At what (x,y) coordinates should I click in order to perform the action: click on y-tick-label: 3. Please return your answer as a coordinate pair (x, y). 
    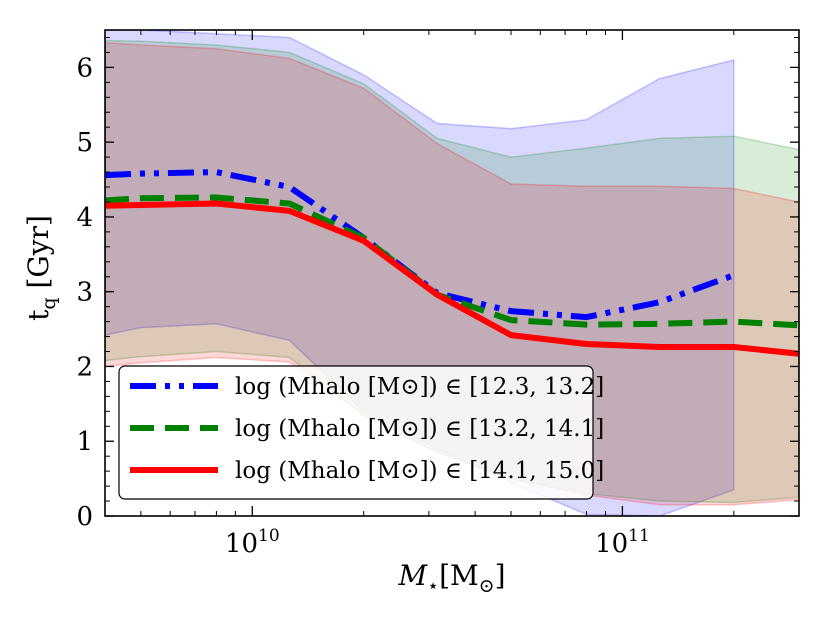
    Looking at the image, I should click on (84, 293).